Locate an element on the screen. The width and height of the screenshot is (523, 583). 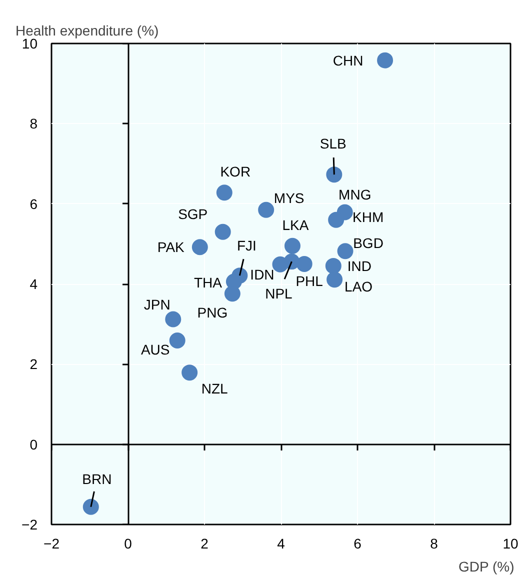
data-label: MNG is located at coordinates (355, 194).